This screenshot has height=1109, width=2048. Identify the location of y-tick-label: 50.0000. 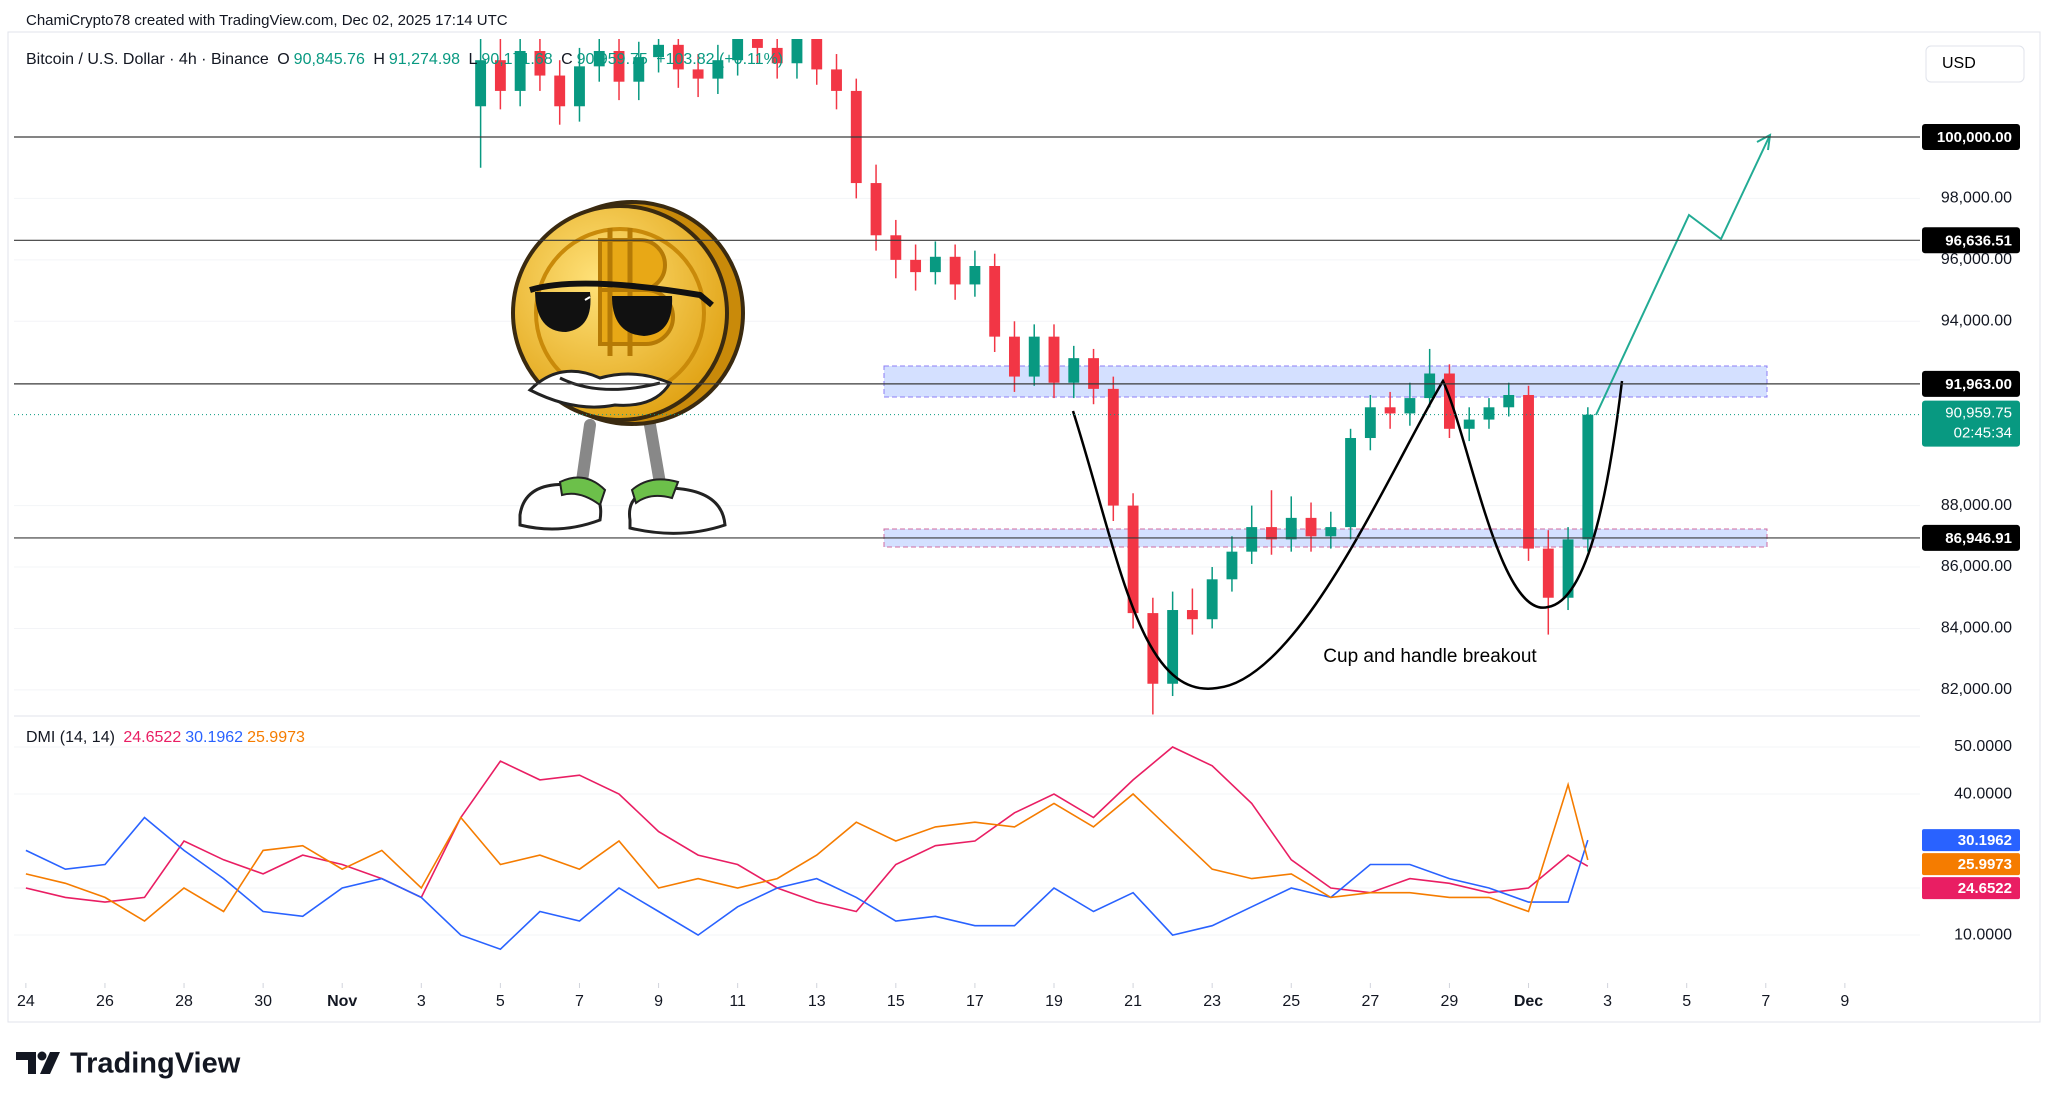
(1983, 746).